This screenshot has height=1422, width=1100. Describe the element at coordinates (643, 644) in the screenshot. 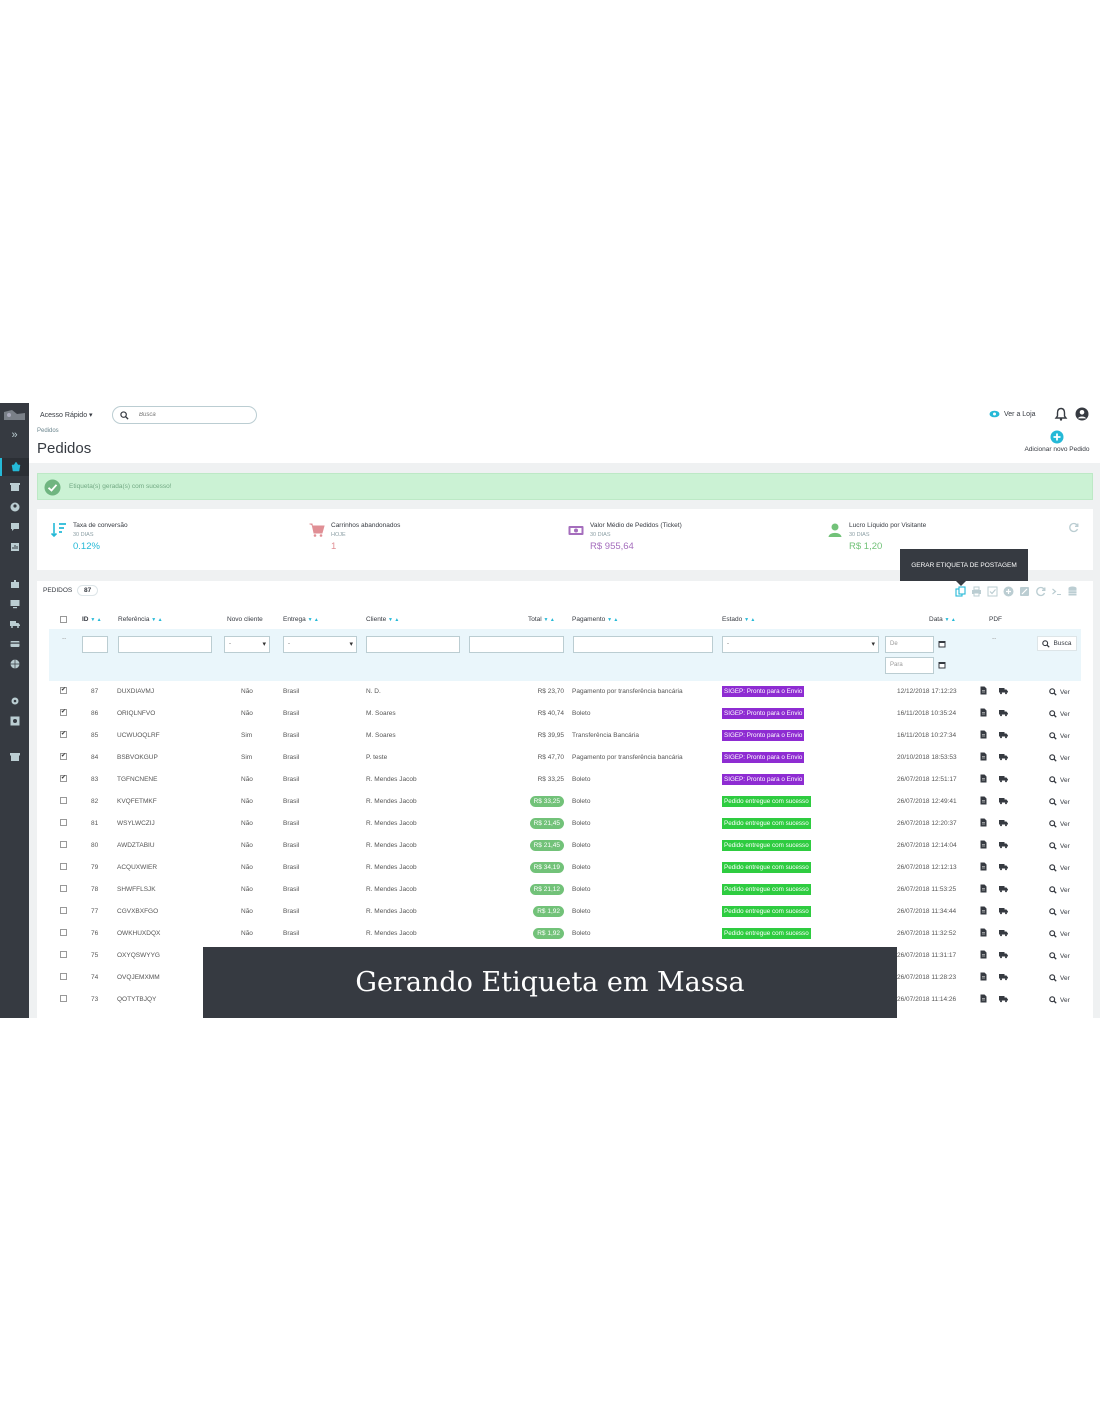

I see `filter-payment-input` at that location.